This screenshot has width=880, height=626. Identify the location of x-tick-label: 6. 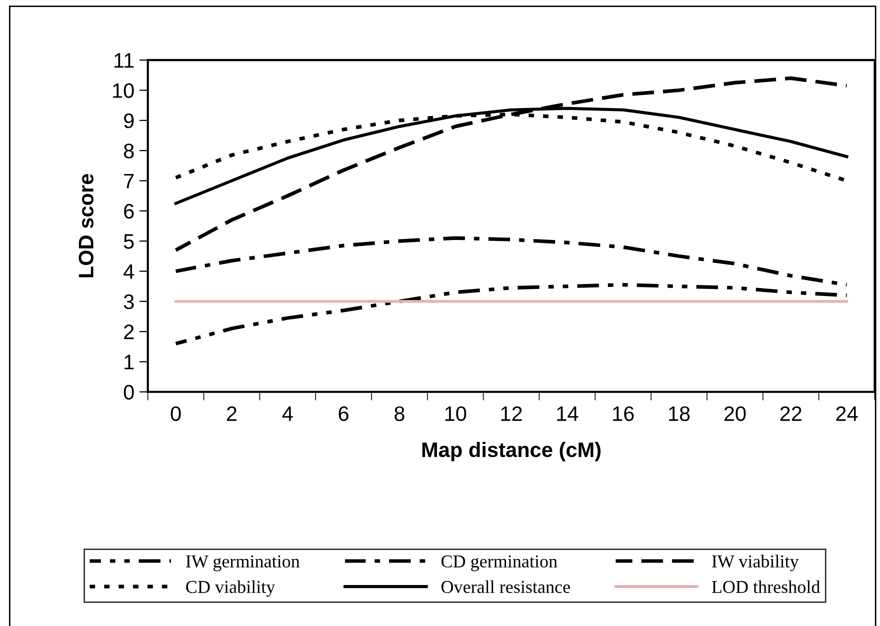
(343, 414).